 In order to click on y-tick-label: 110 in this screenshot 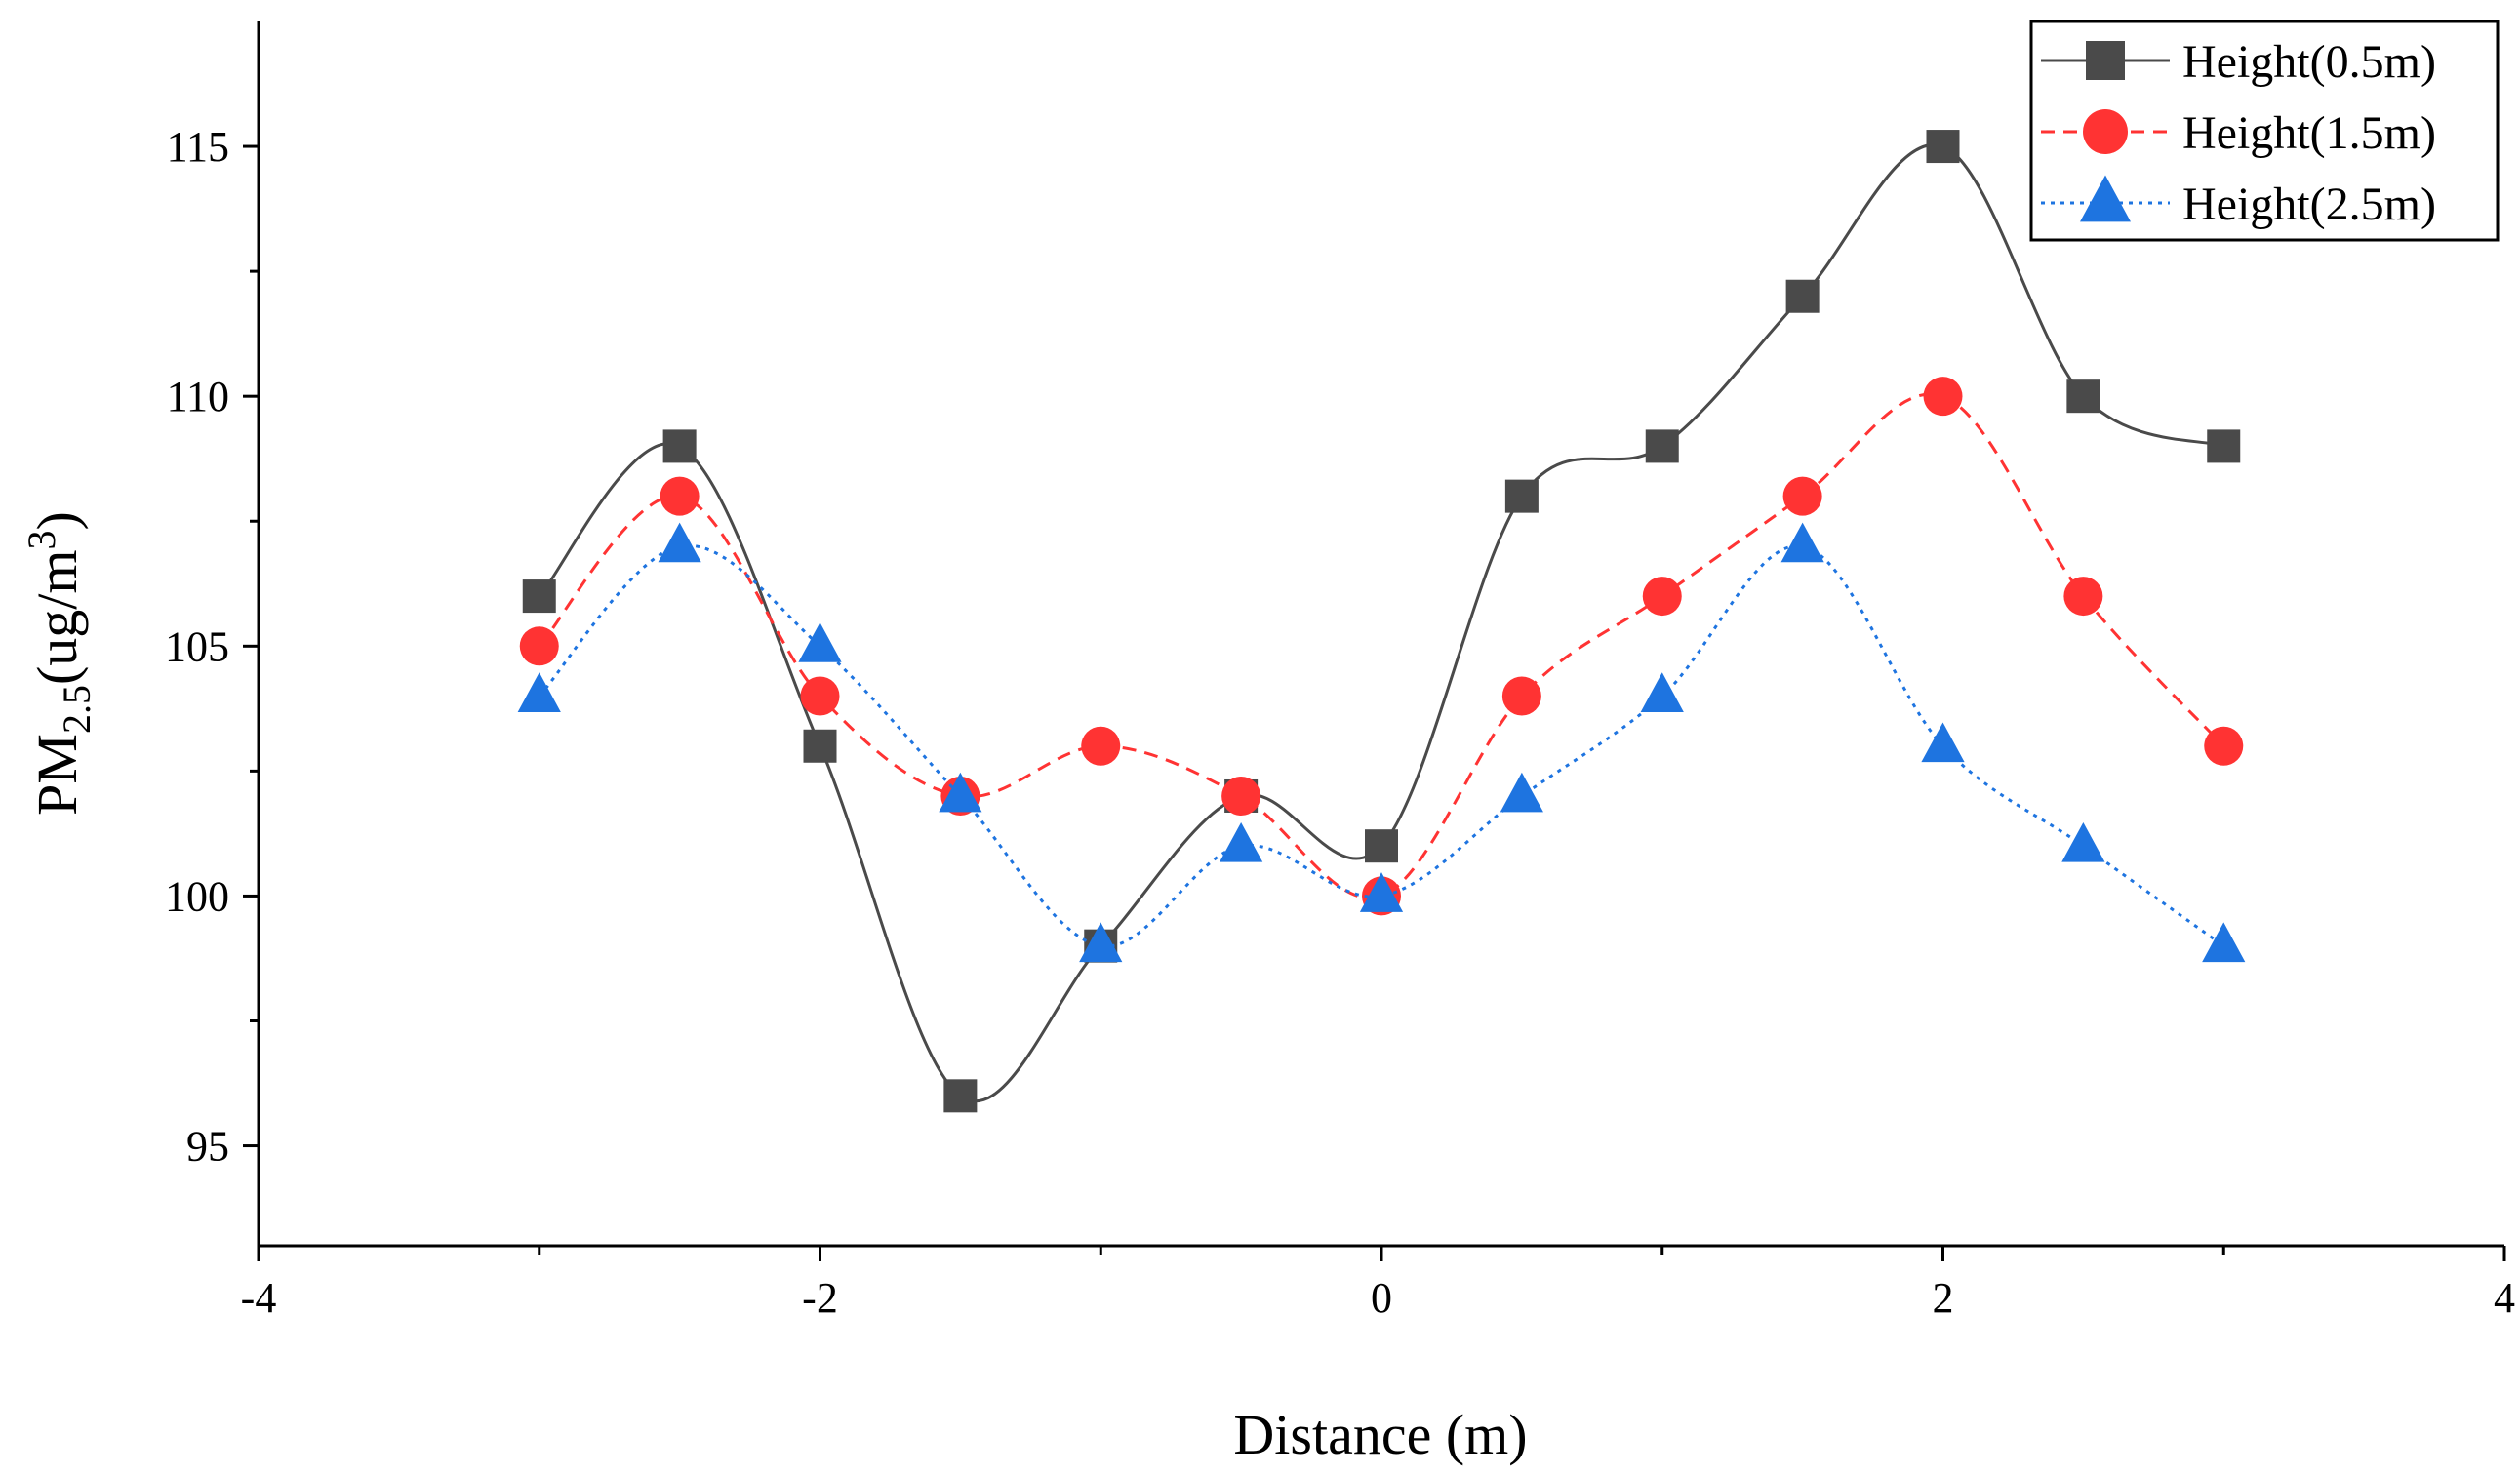, I will do `click(198, 397)`.